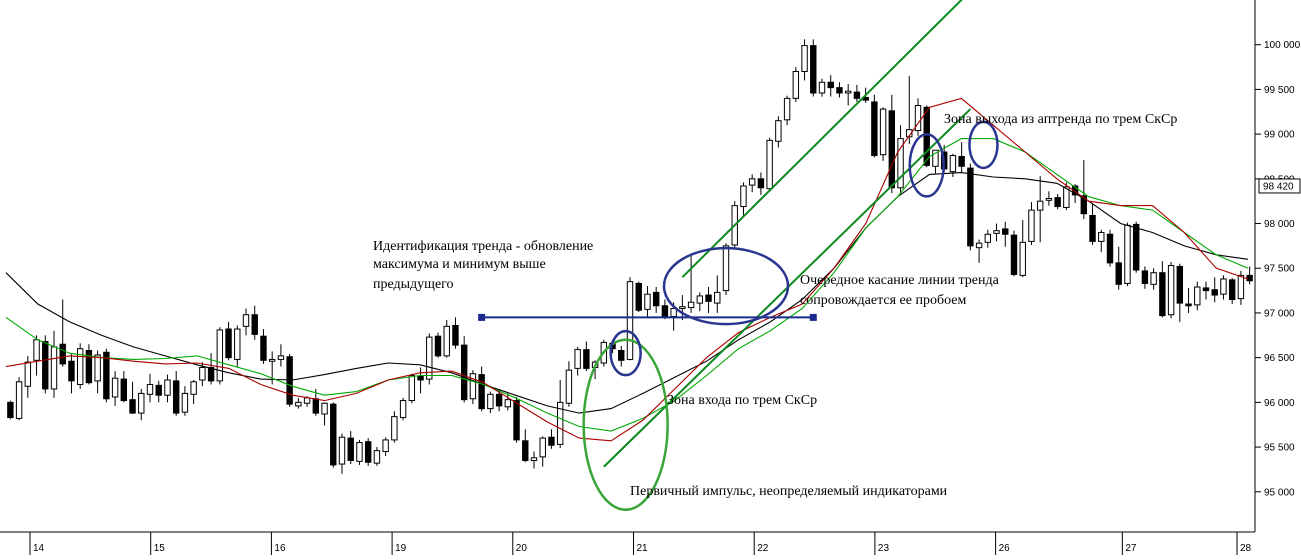 The width and height of the screenshot is (1301, 560). What do you see at coordinates (522, 548) in the screenshot?
I see `date-tick-label: 20` at bounding box center [522, 548].